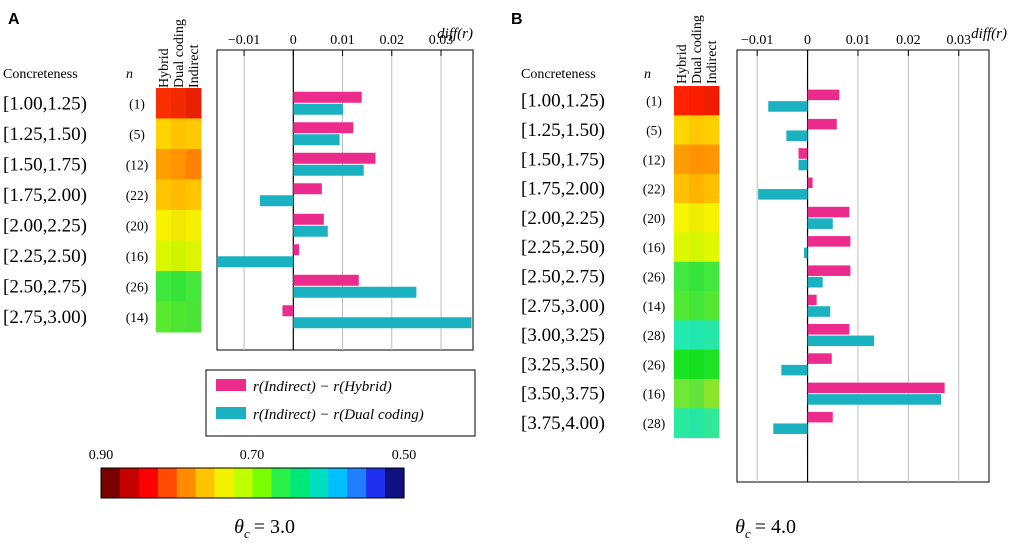  What do you see at coordinates (45, 256) in the screenshot?
I see `panel-a-row-label: [2.25,2.50)` at bounding box center [45, 256].